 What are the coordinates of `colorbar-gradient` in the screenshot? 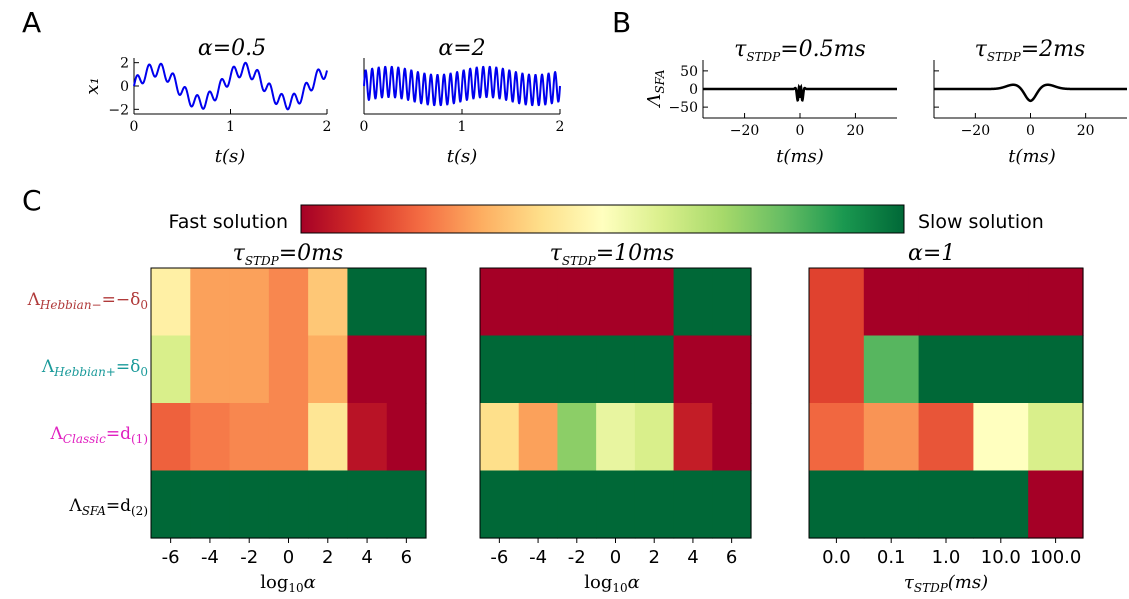 It's located at (602, 219).